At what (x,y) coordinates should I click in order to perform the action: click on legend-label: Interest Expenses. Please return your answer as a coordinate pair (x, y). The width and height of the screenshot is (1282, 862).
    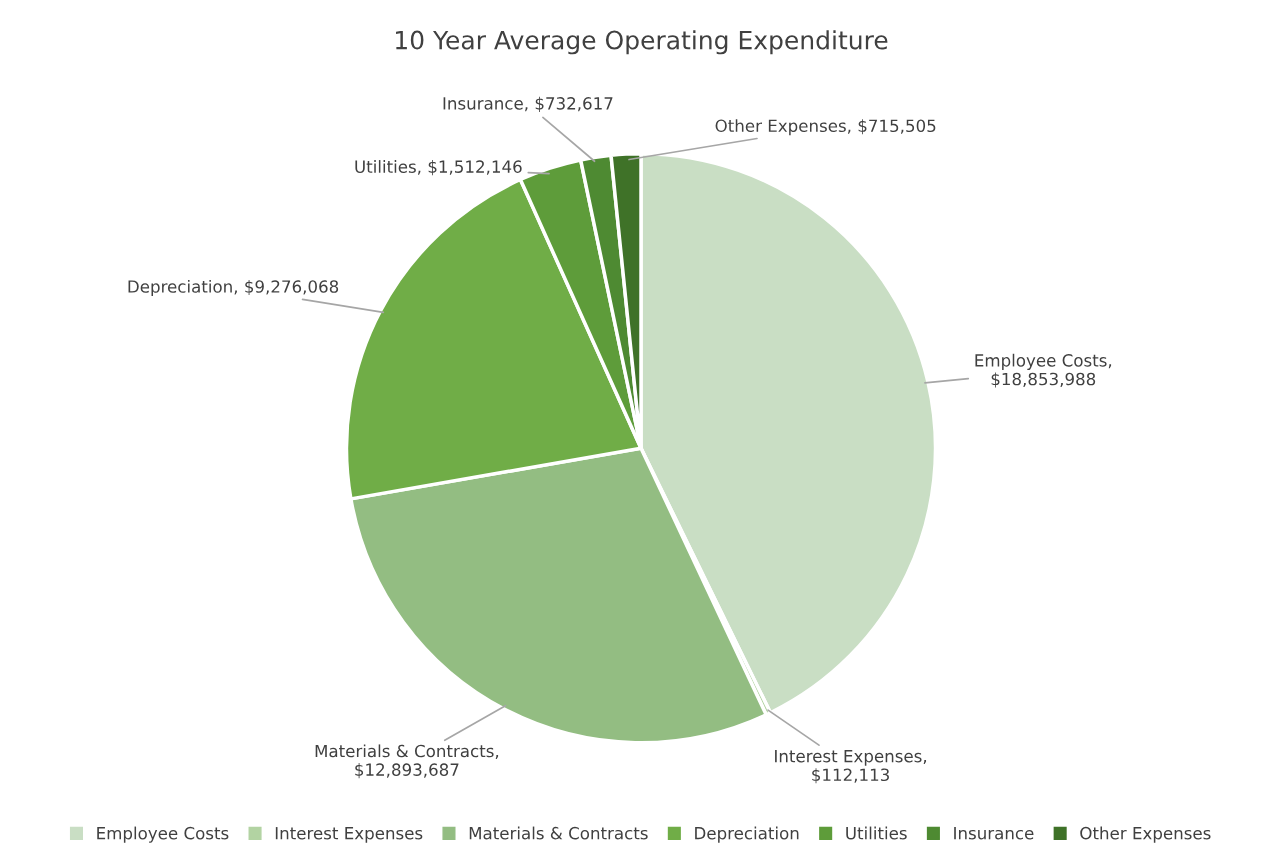
    Looking at the image, I should click on (349, 835).